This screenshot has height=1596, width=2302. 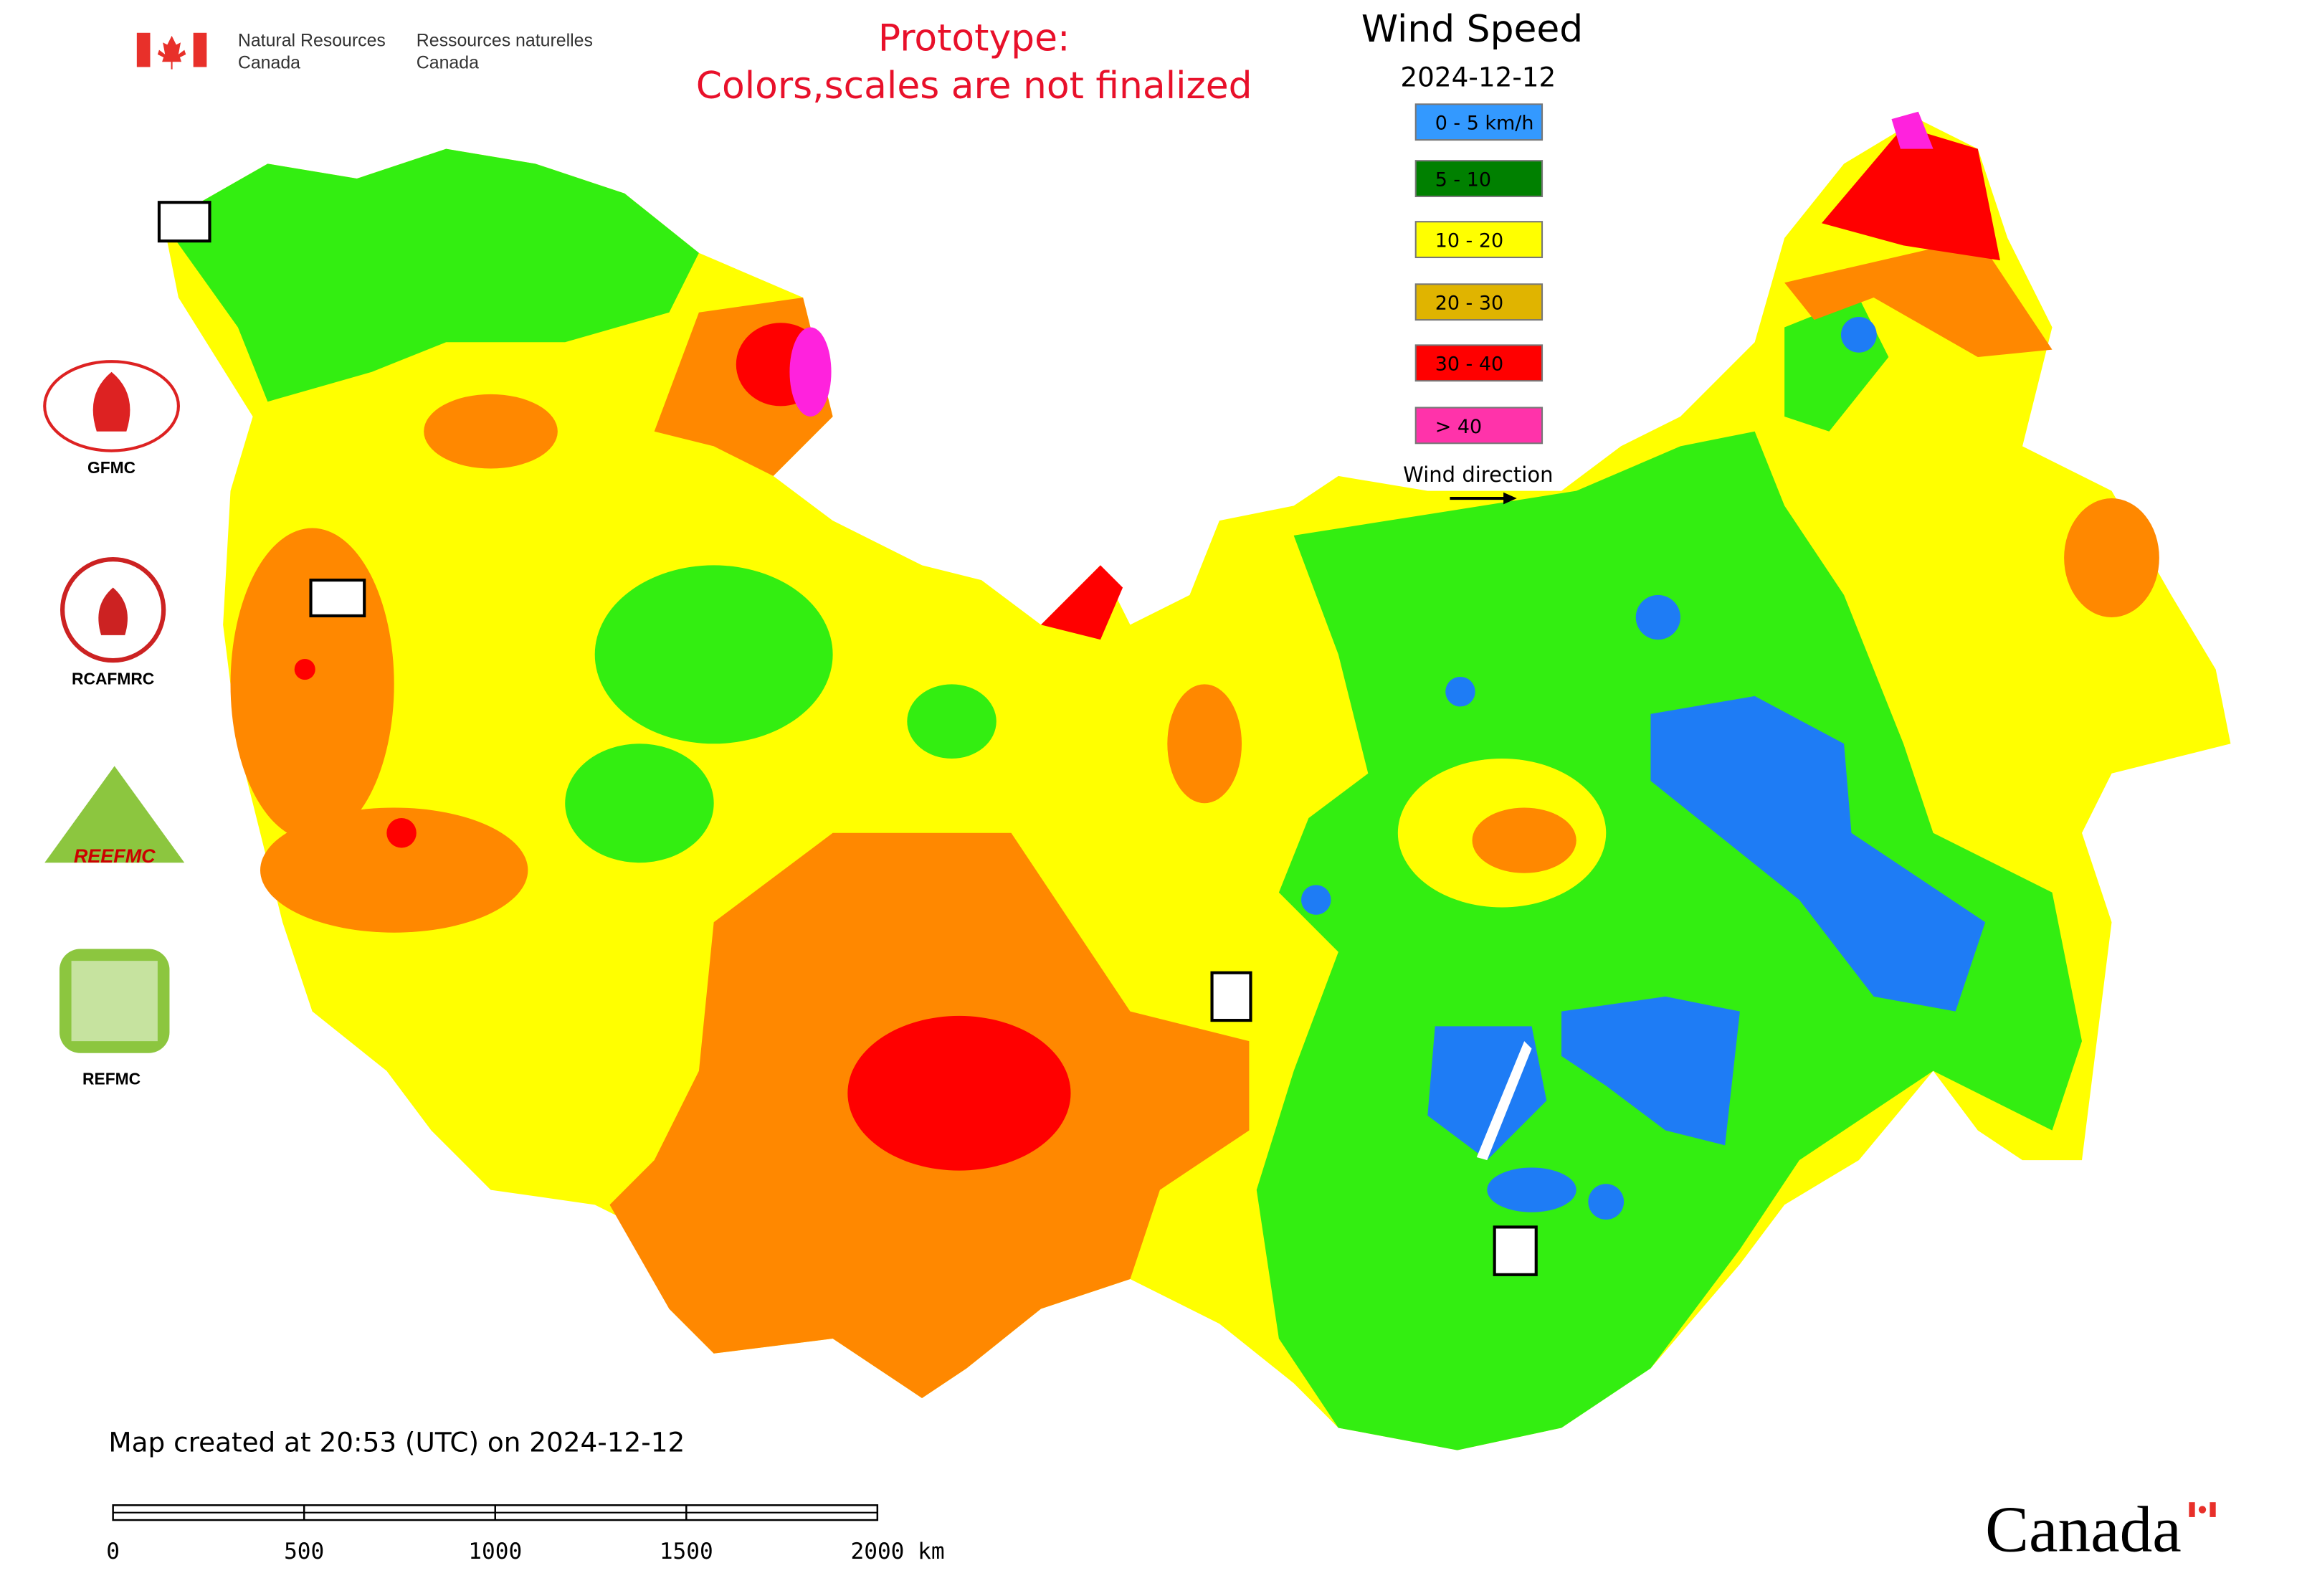 What do you see at coordinates (525, 1534) in the screenshot?
I see `scale-bar: 0 500 1000 1500 2000 km` at bounding box center [525, 1534].